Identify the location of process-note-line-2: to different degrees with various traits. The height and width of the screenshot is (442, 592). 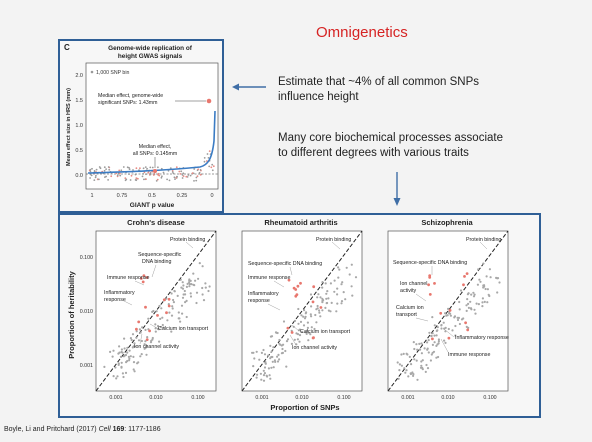
(373, 153).